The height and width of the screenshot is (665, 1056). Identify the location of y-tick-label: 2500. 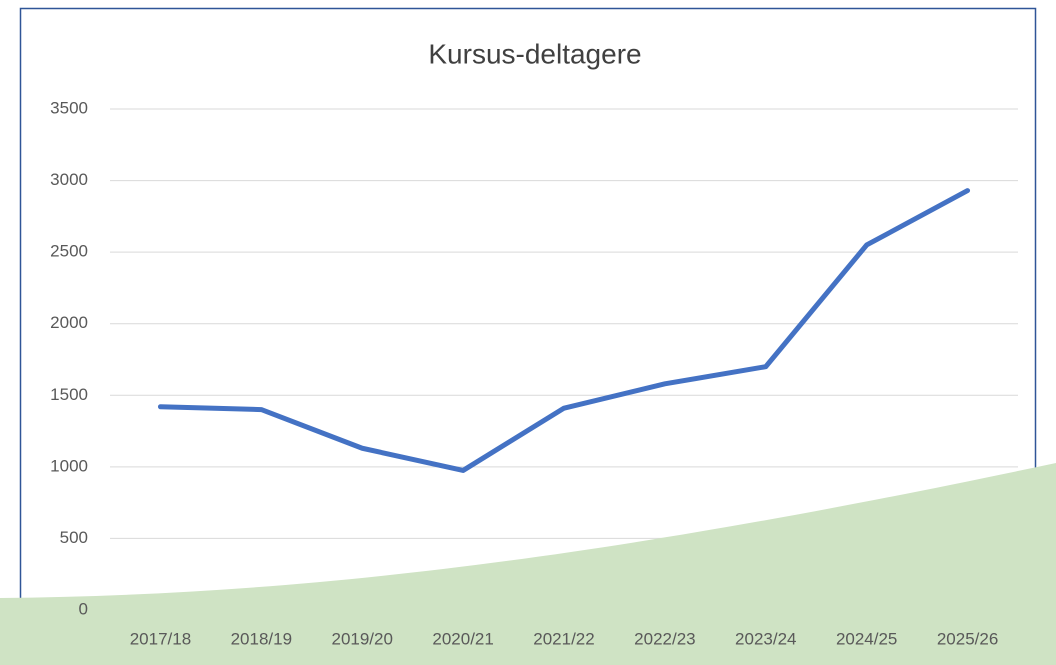
(69, 251).